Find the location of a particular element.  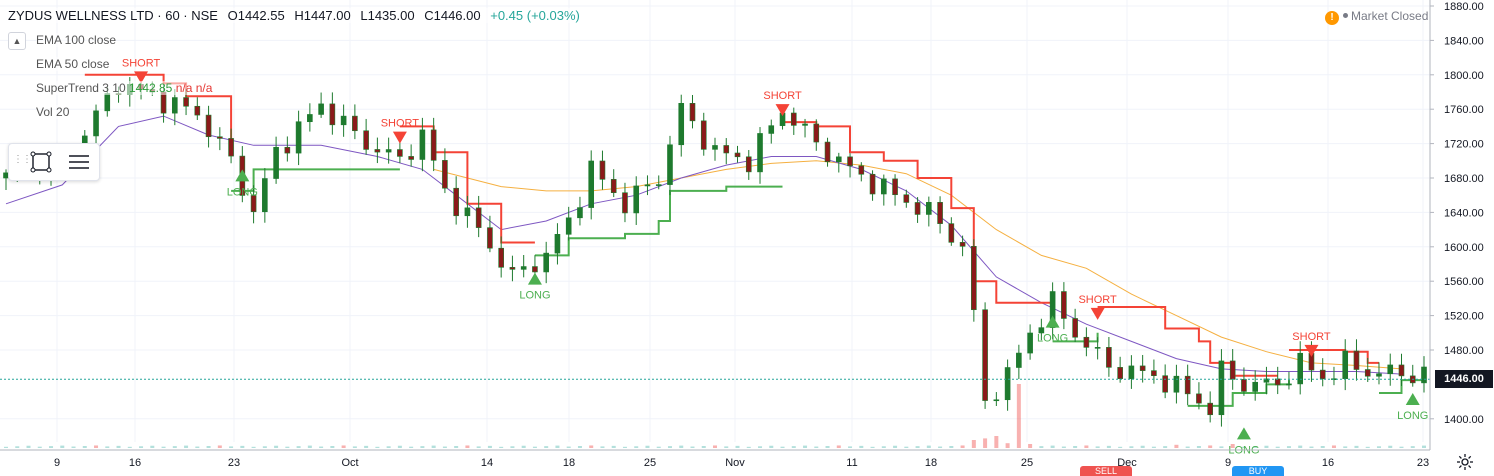

x-tick-label: 25 is located at coordinates (1027, 463).